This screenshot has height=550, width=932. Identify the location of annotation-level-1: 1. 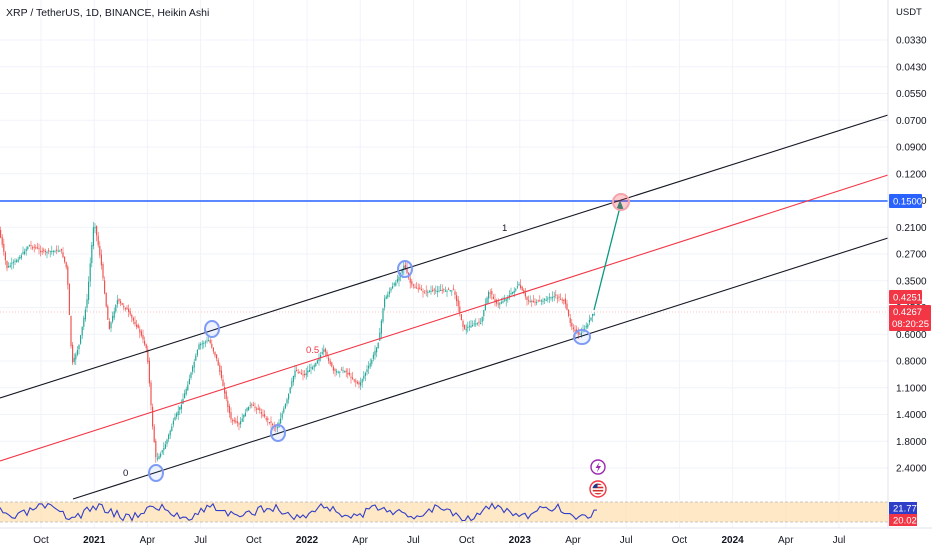
(504, 228).